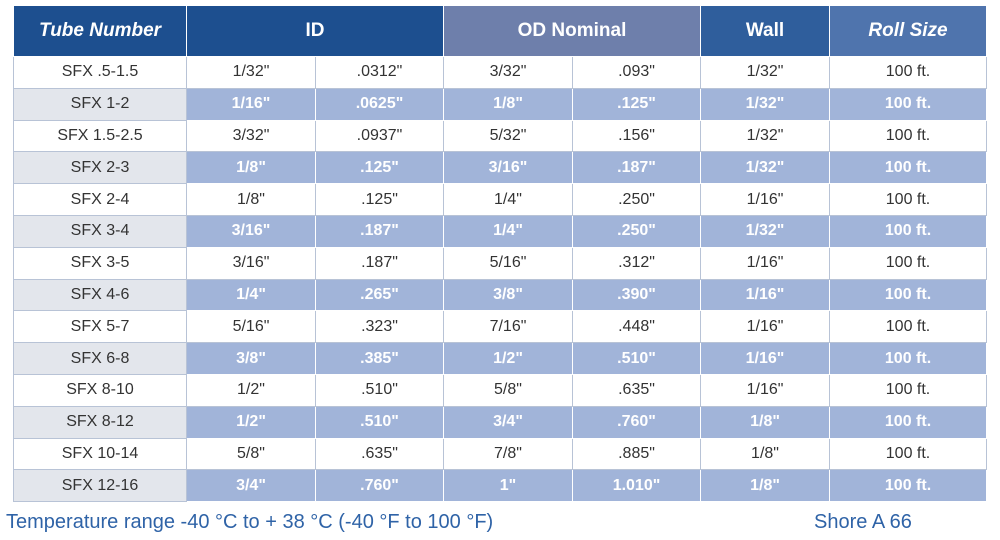  I want to click on cell-od-decimal: .390", so click(636, 295).